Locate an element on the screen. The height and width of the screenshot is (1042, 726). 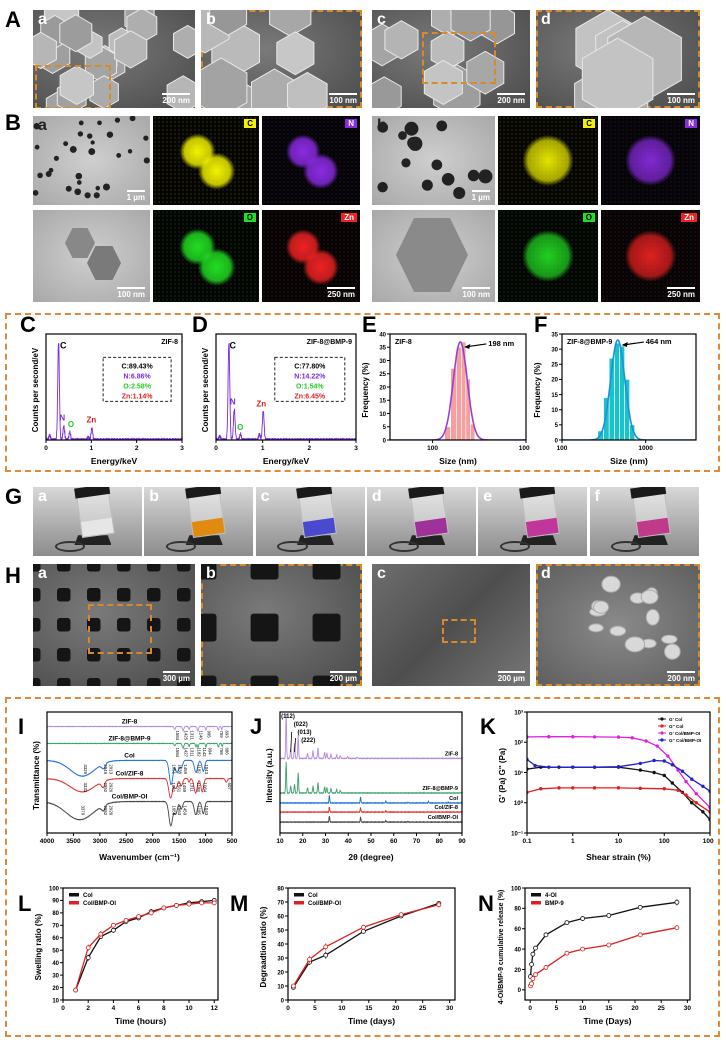
x-axis-label: Energy/keV is located at coordinates (286, 461).